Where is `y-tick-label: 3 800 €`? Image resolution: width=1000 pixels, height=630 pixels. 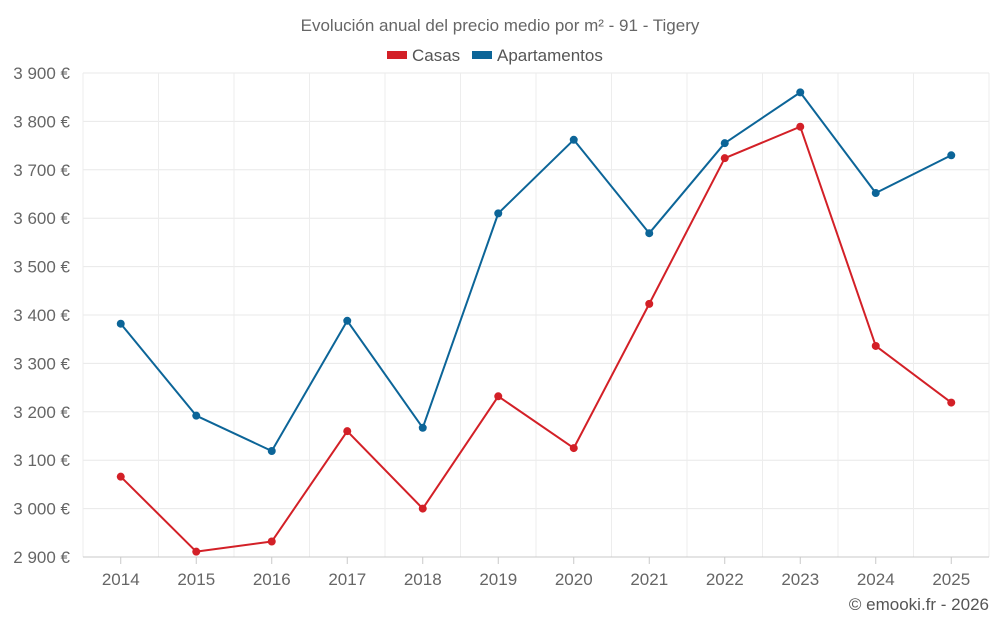 y-tick-label: 3 800 € is located at coordinates (41, 121).